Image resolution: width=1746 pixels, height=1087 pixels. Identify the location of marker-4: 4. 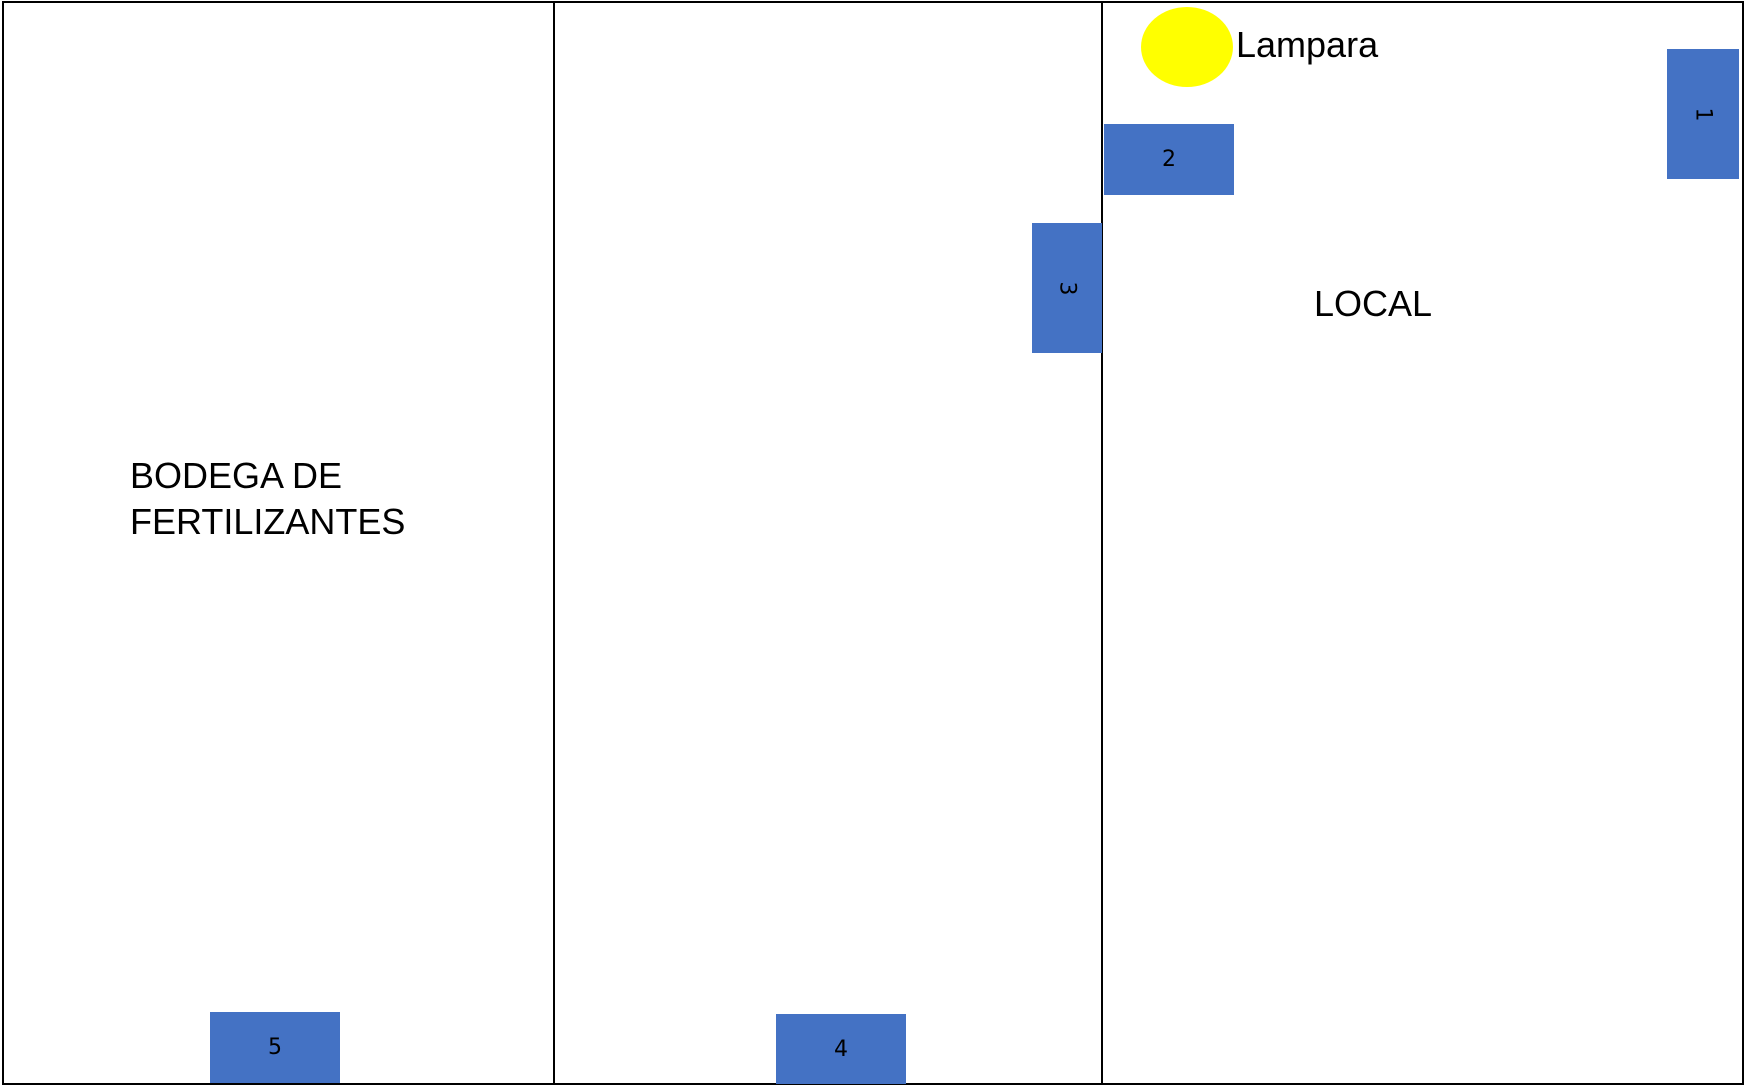
(841, 1049).